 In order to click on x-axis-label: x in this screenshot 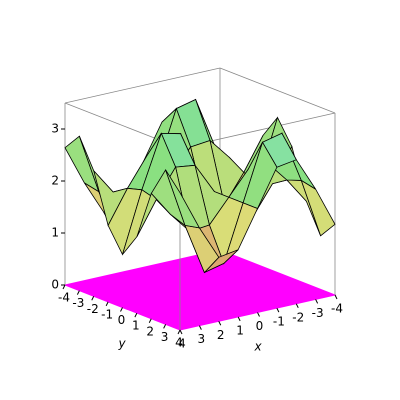, I will do `click(257, 347)`.